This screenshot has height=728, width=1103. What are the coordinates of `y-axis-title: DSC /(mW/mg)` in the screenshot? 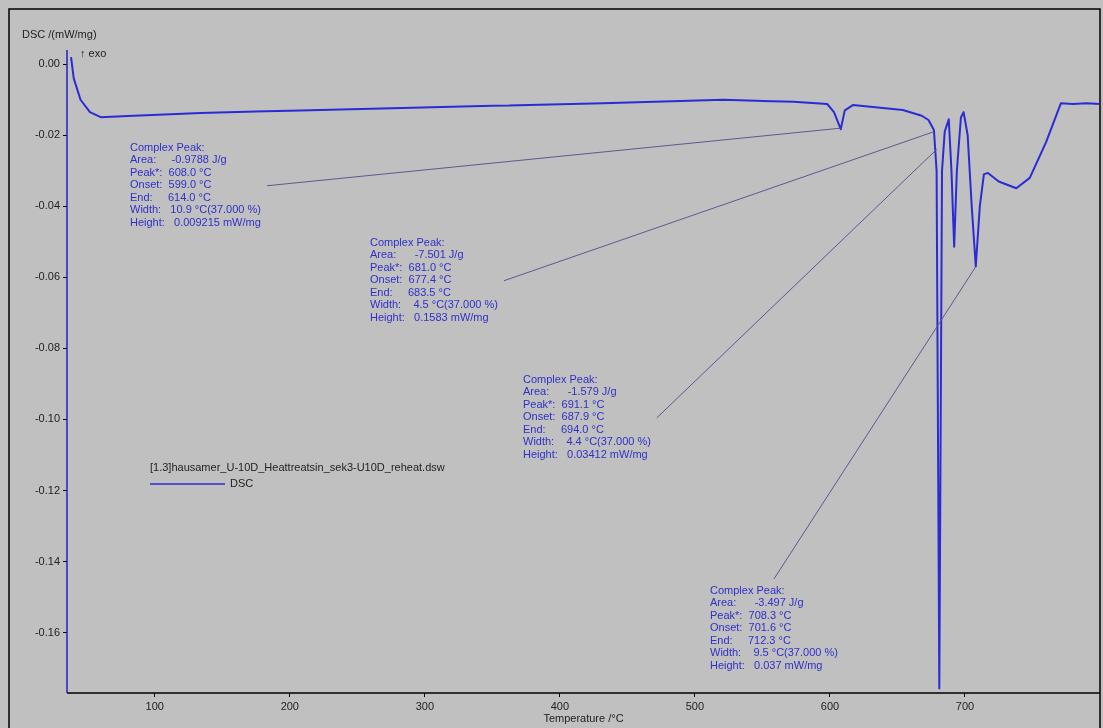 It's located at (59, 34).